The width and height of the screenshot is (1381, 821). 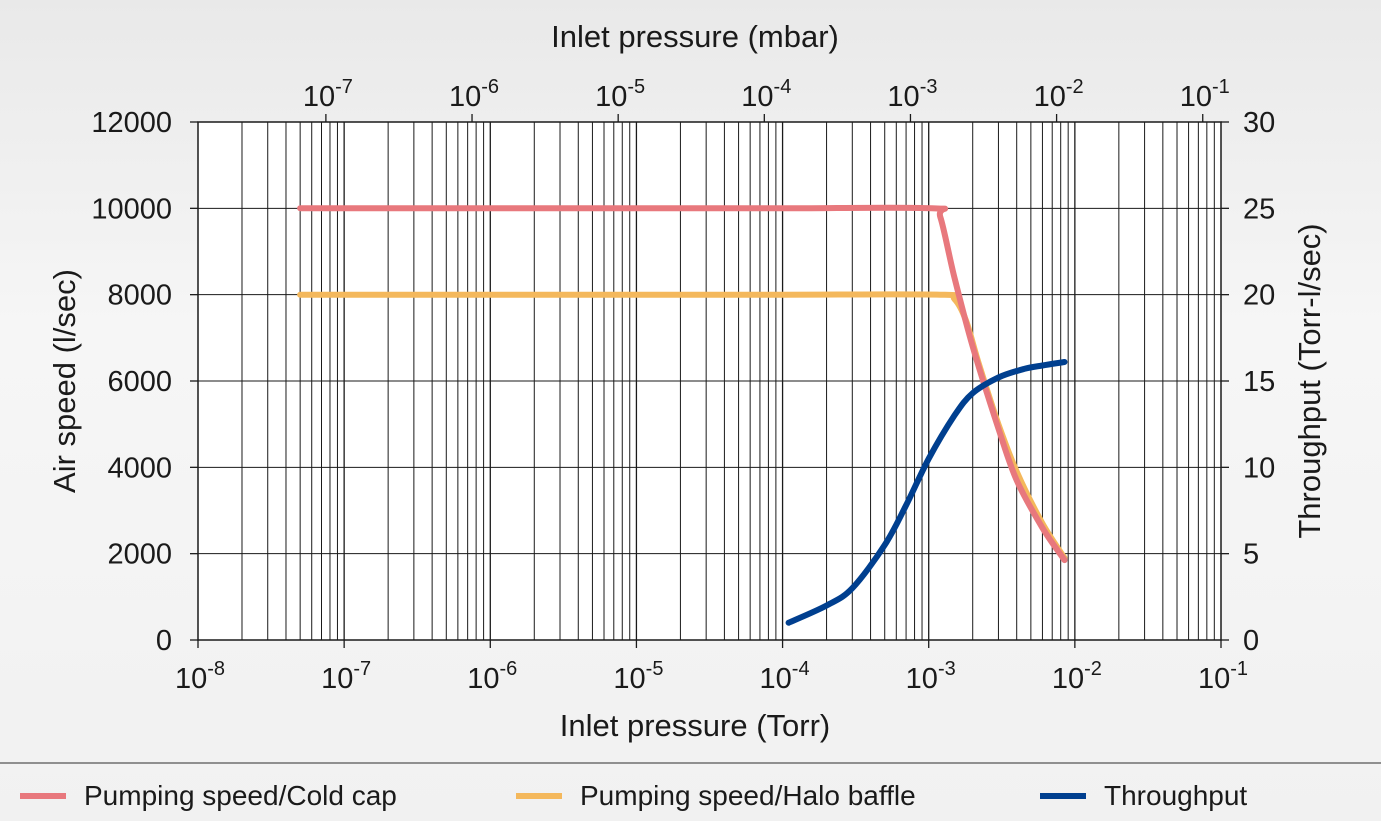 I want to click on legend-item-cold-cap: Pumping speed/Cold cap, so click(x=208, y=796).